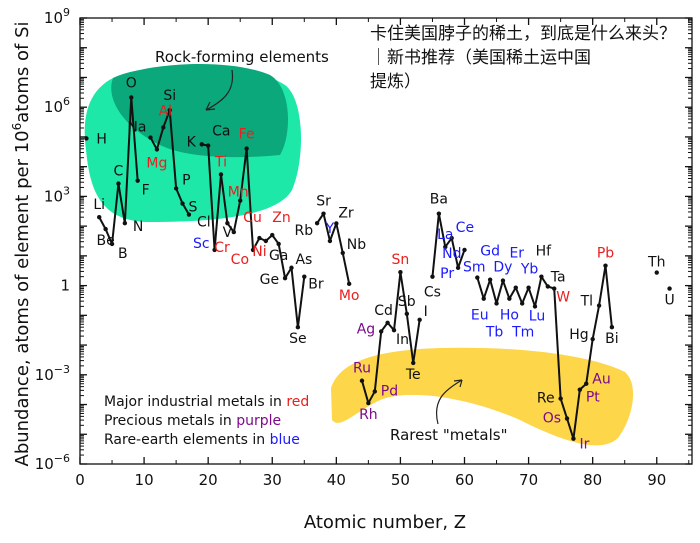 This screenshot has width=700, height=543. Describe the element at coordinates (65, 286) in the screenshot. I see `y-tick-base: 1` at that location.